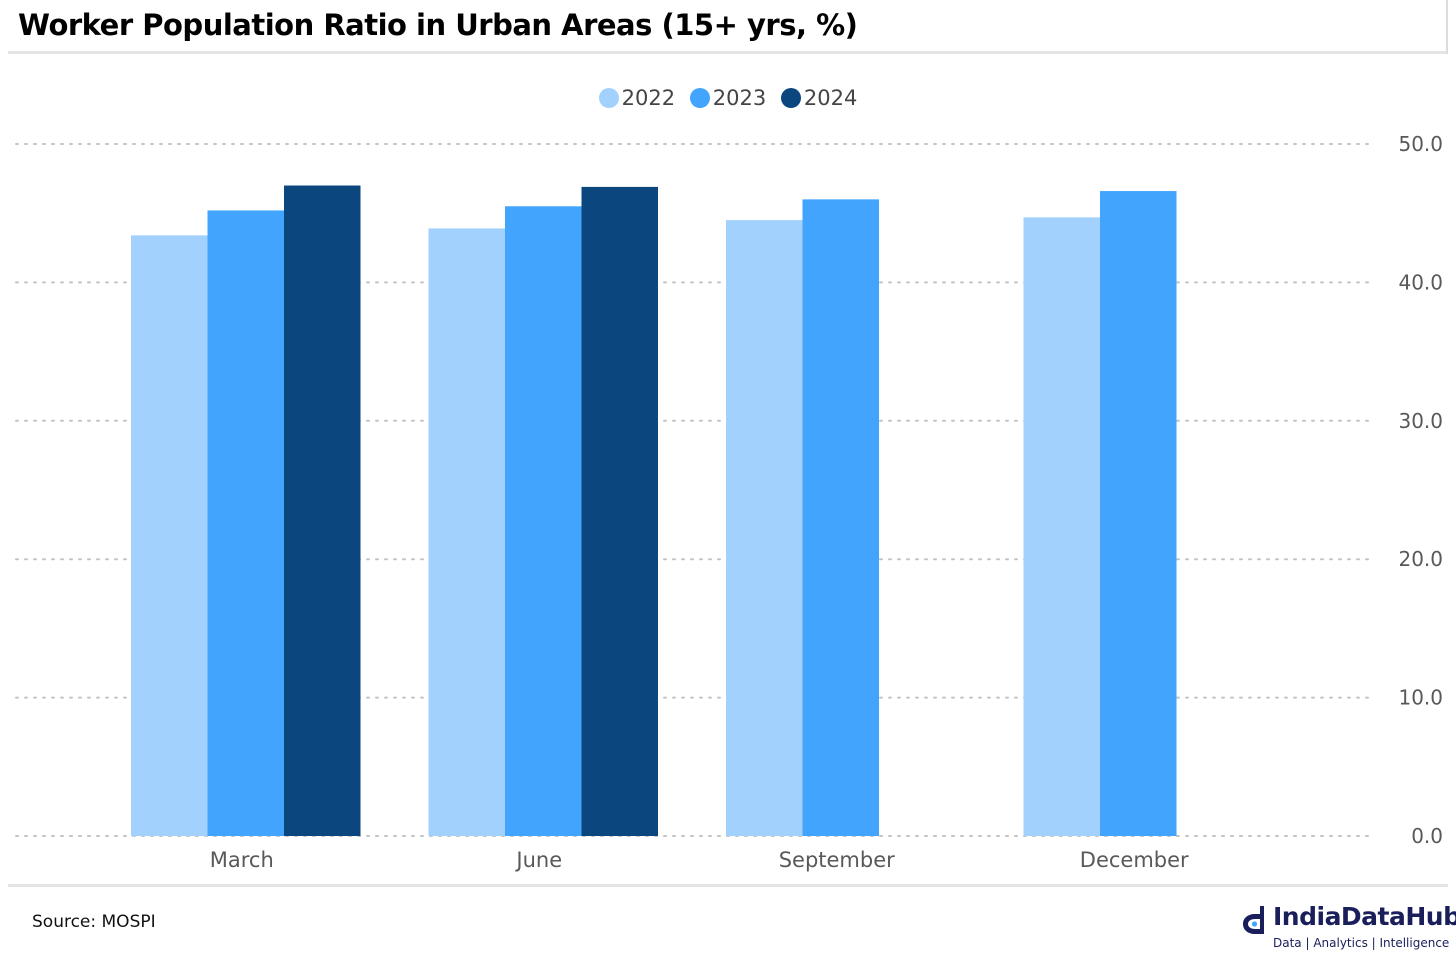  Describe the element at coordinates (169, 535) in the screenshot. I see `bar-2022-march` at that location.